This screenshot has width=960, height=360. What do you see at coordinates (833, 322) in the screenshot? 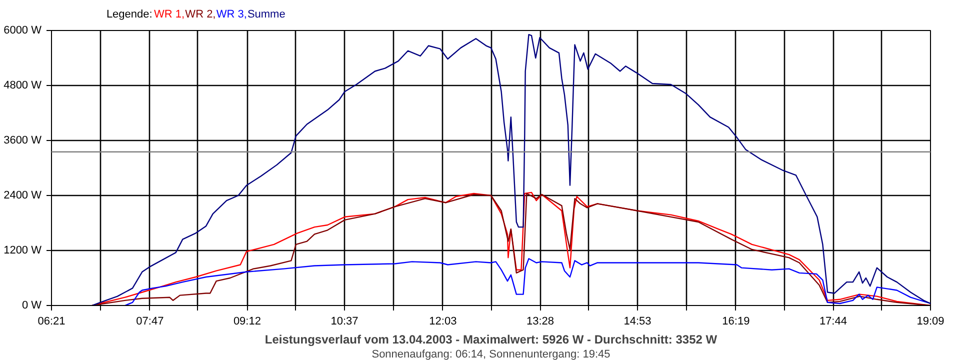
I see `x-tick-label: 17:44` at bounding box center [833, 322].